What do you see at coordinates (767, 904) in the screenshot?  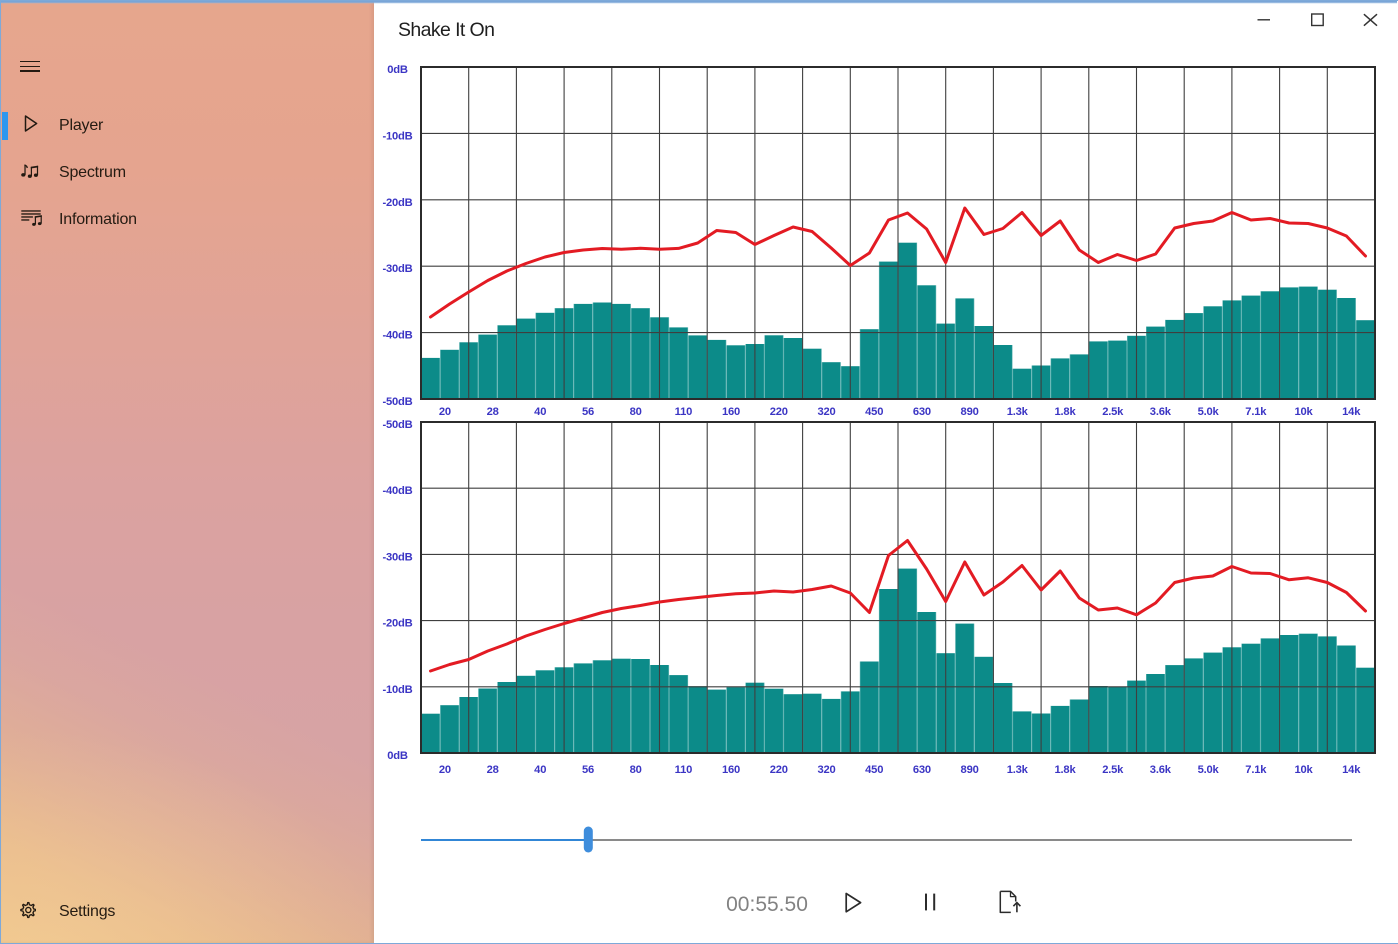 I see `svg-text: 00:55.50` at bounding box center [767, 904].